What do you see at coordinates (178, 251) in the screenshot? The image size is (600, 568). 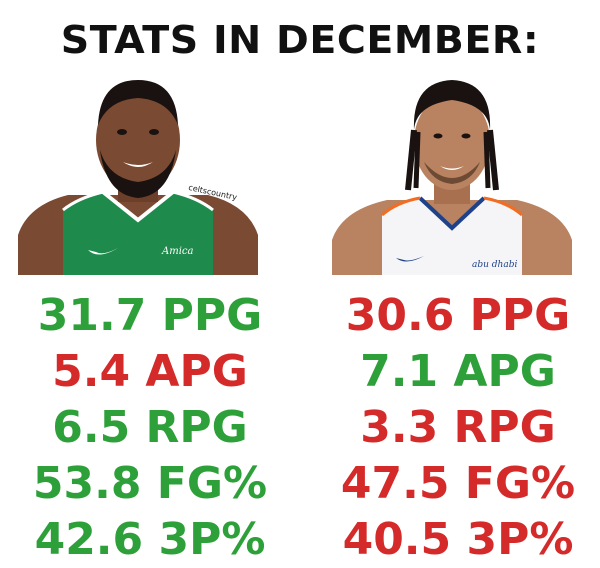 I see `left-jersey-sponsor: Amica` at bounding box center [178, 251].